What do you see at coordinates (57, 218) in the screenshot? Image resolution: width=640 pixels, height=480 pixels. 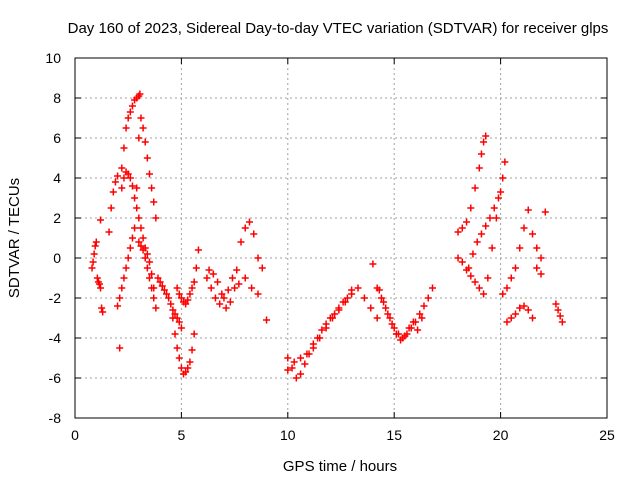 I see `y-tick-label: 2` at bounding box center [57, 218].